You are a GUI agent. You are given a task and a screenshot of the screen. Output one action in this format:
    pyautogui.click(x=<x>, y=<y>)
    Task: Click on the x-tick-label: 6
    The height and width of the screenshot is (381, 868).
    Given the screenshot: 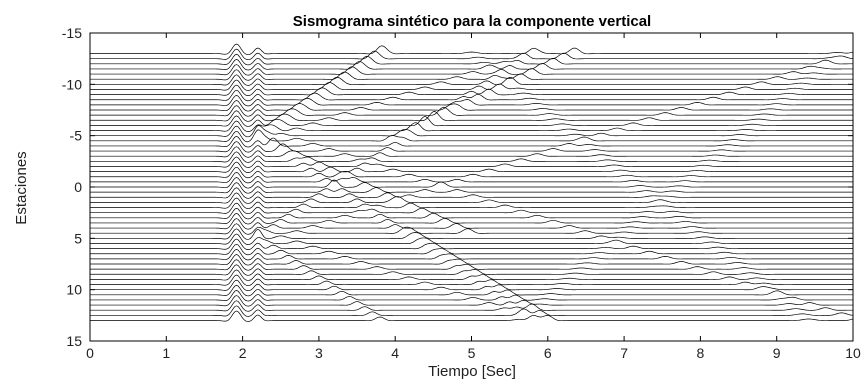 What is the action you would take?
    pyautogui.click(x=548, y=353)
    